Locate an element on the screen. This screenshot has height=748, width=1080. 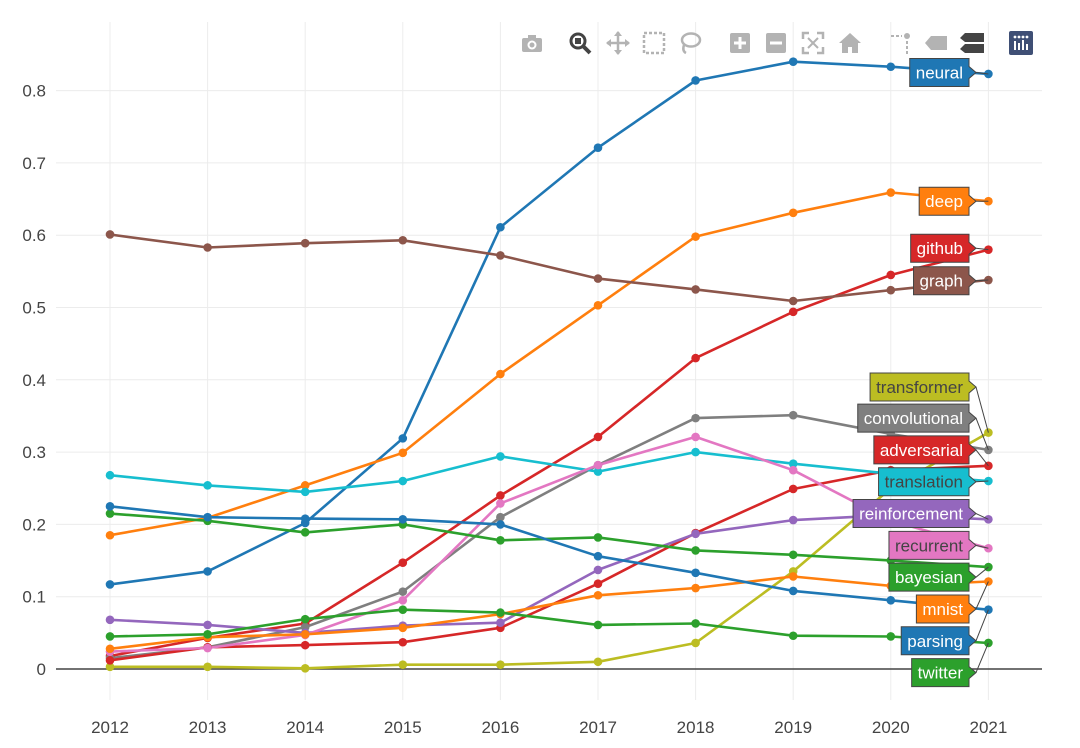
box-select-icon is located at coordinates (654, 43).